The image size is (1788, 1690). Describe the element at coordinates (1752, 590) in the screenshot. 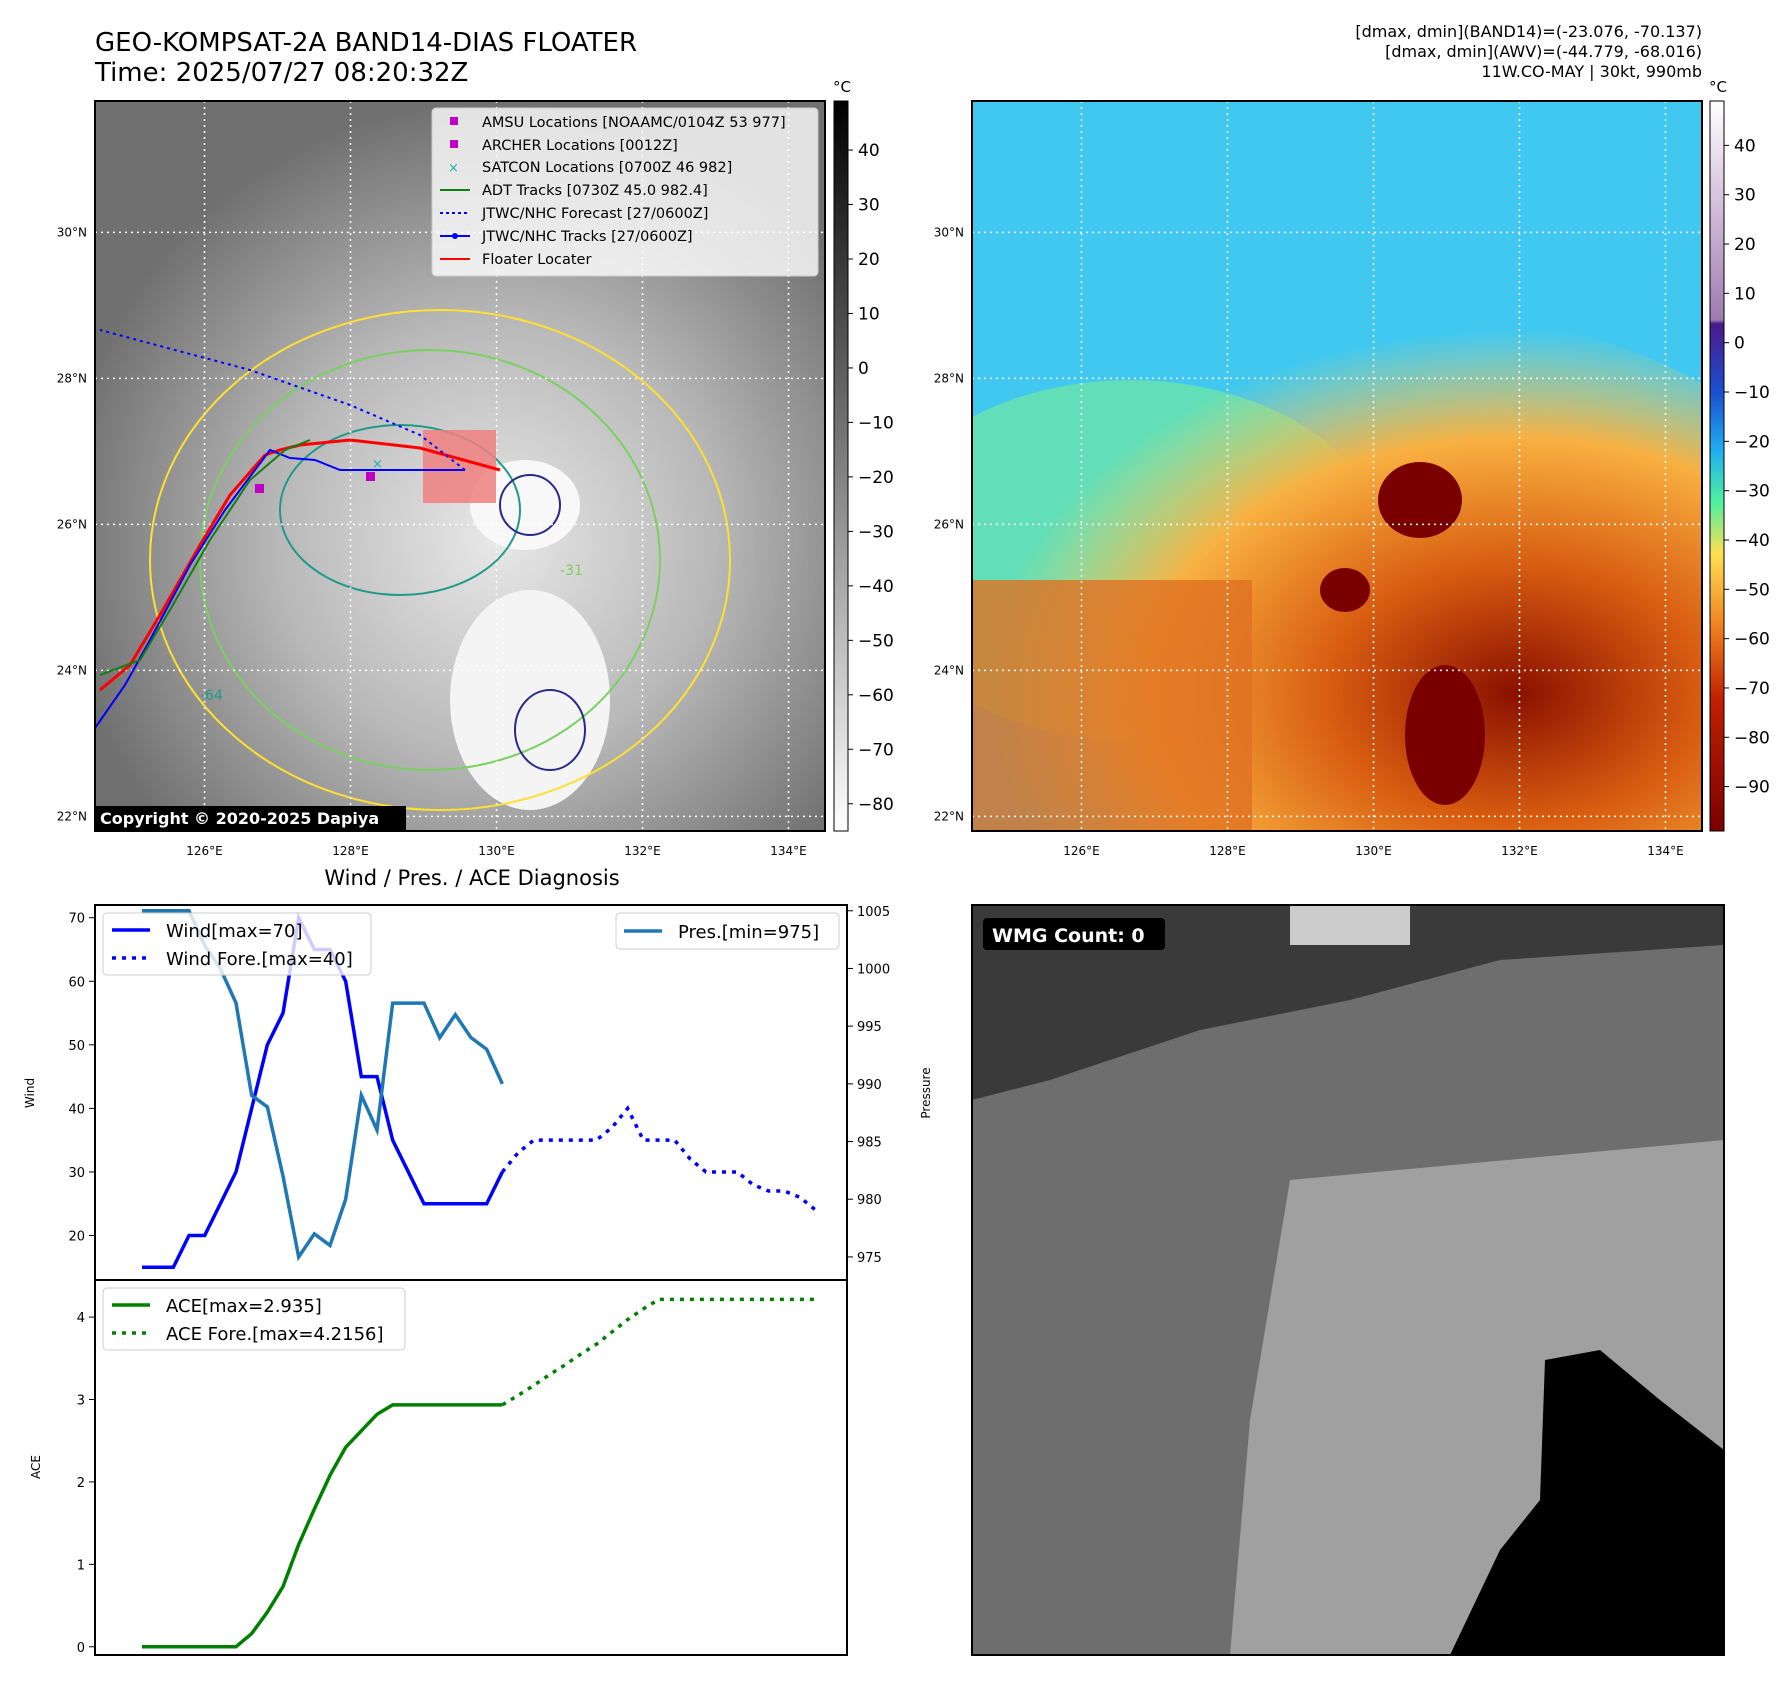

I see `colorbar-tick-label: −50` at that location.